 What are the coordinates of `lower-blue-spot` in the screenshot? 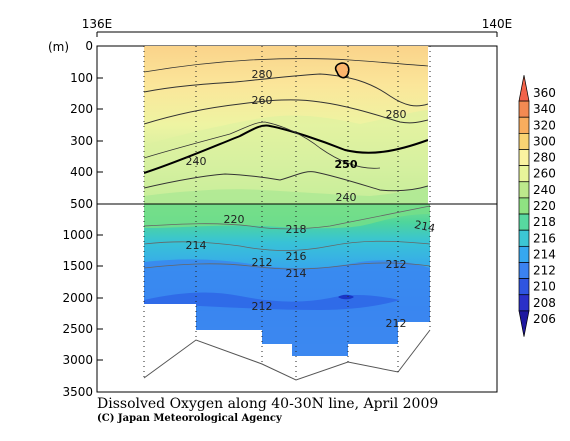 It's located at (346, 297).